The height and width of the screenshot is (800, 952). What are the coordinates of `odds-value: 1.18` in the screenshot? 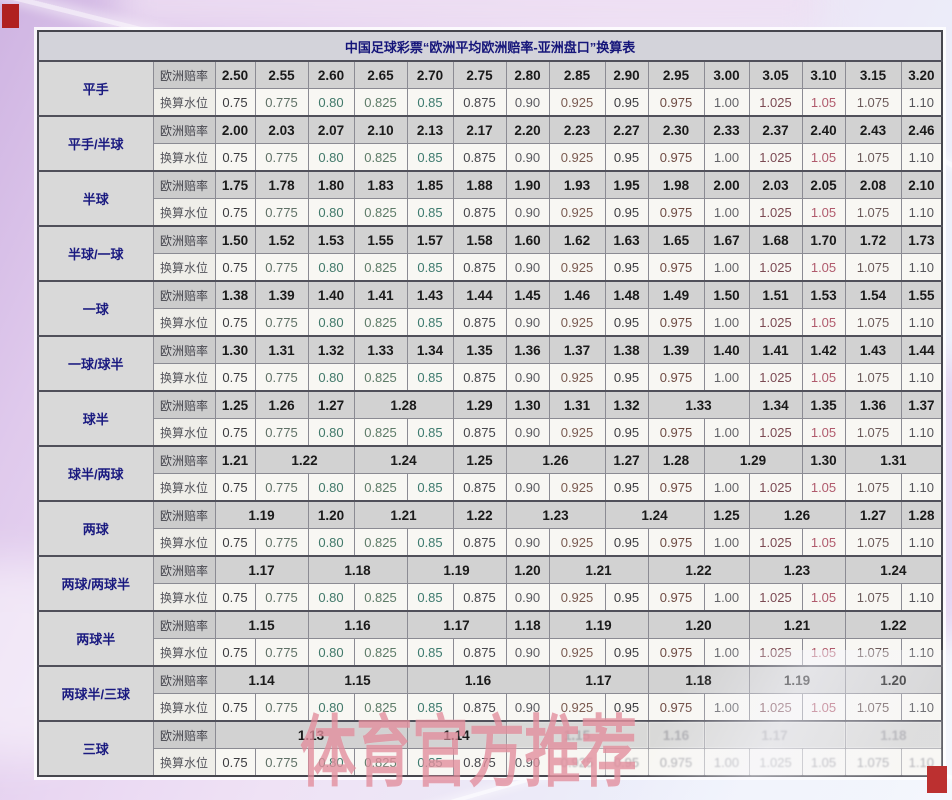 It's located at (527, 624).